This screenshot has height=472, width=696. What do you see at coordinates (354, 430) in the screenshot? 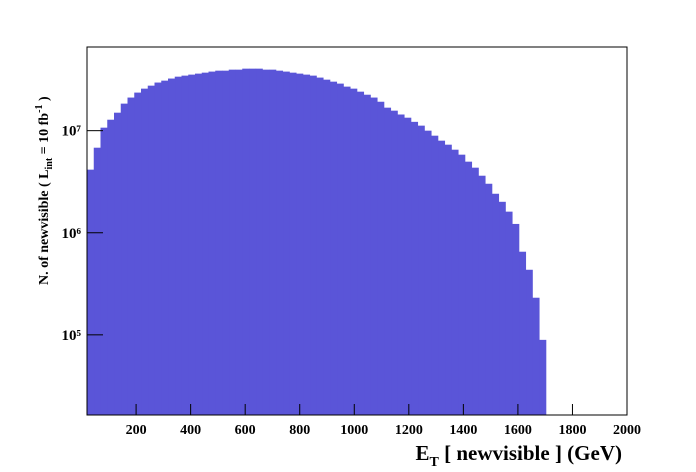
I see `x-tick-label: 1000` at bounding box center [354, 430].